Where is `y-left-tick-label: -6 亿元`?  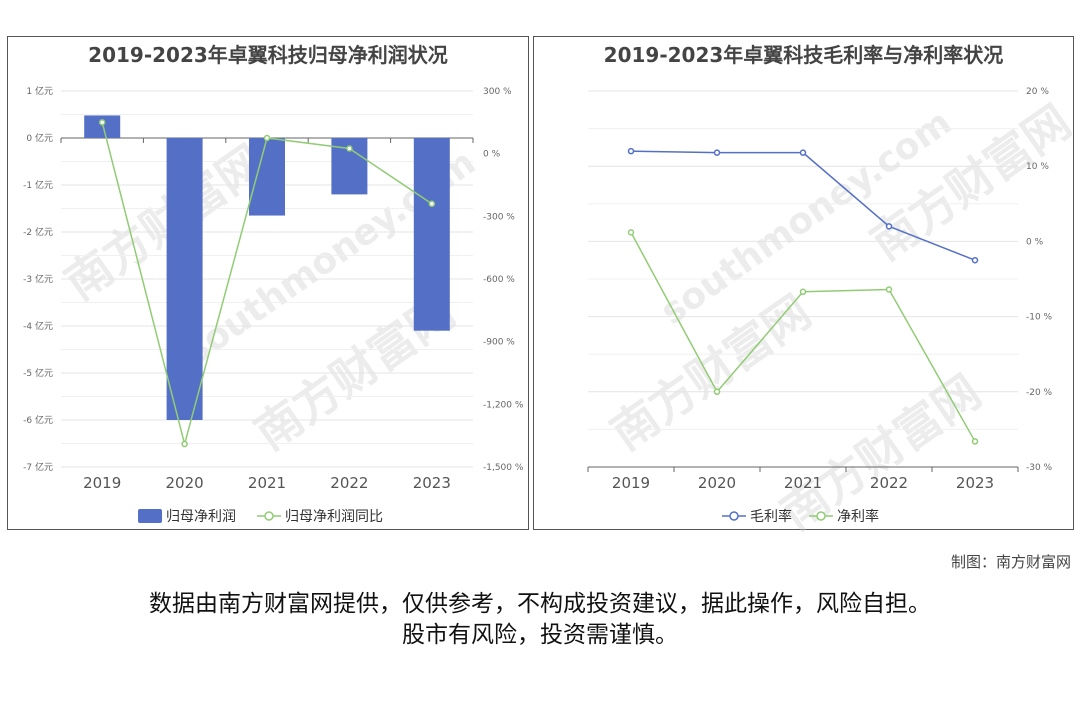 y-left-tick-label: -6 亿元 is located at coordinates (38, 420).